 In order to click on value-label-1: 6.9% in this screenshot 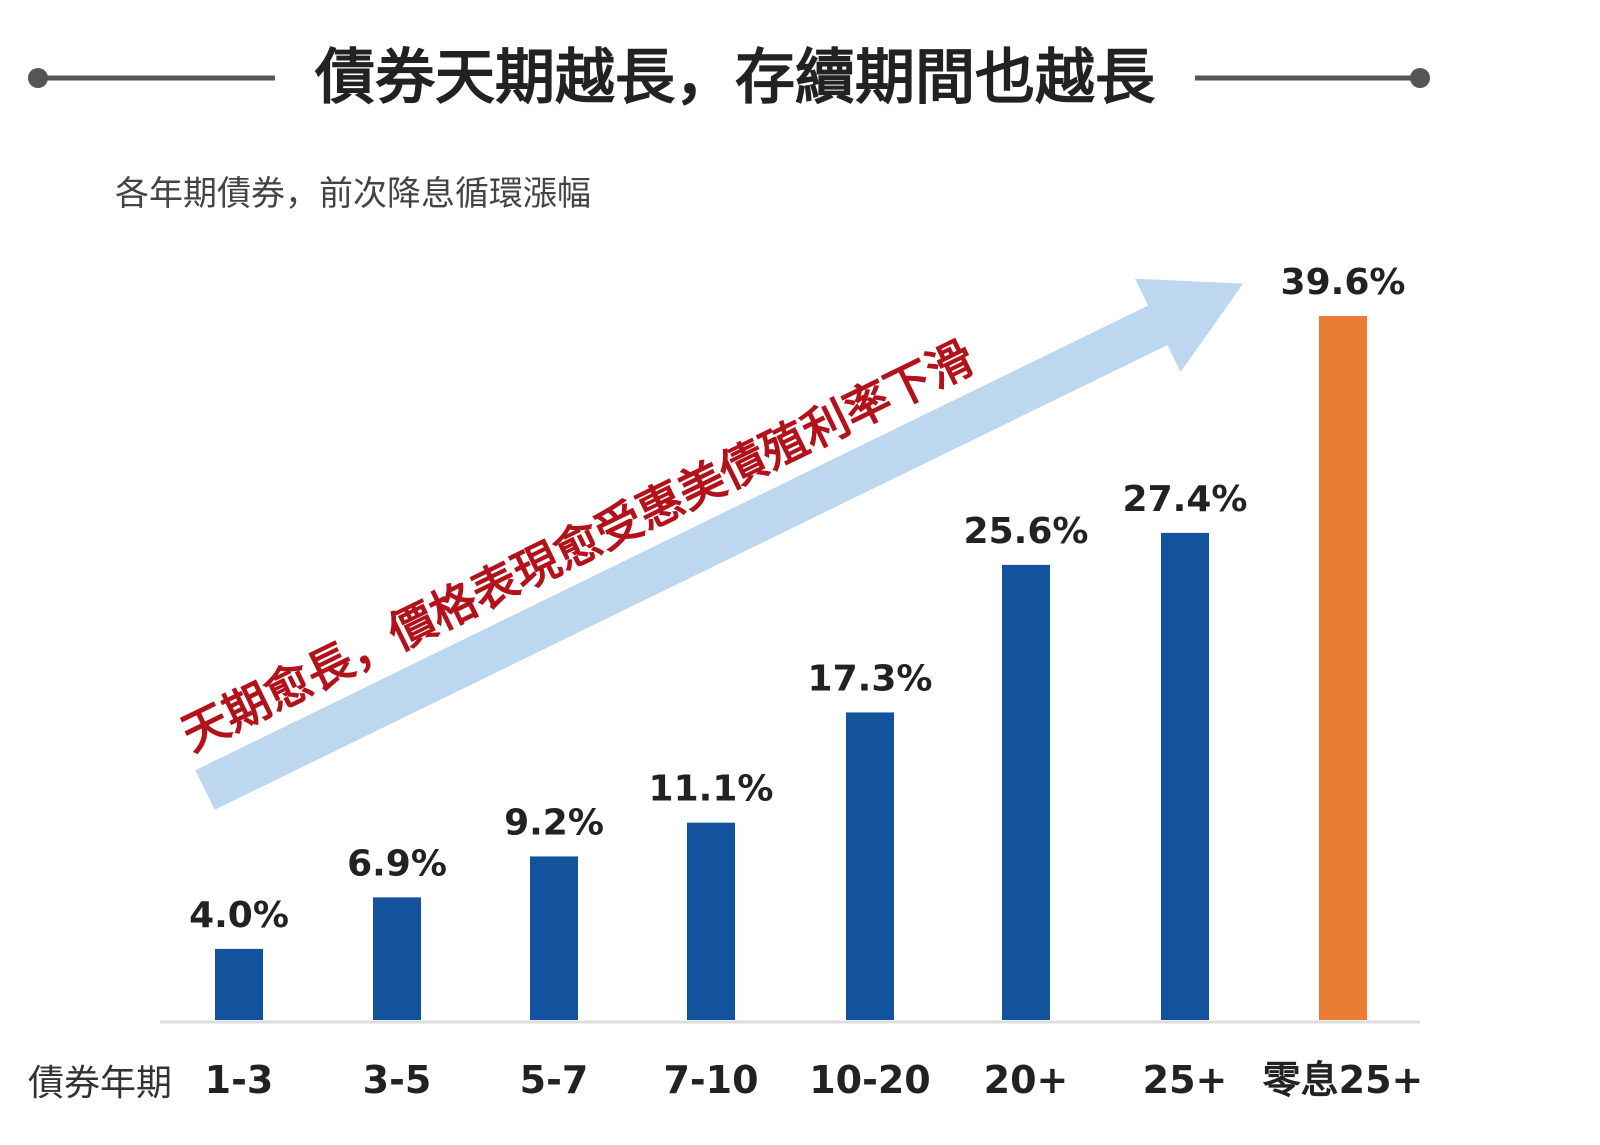, I will do `click(397, 863)`.